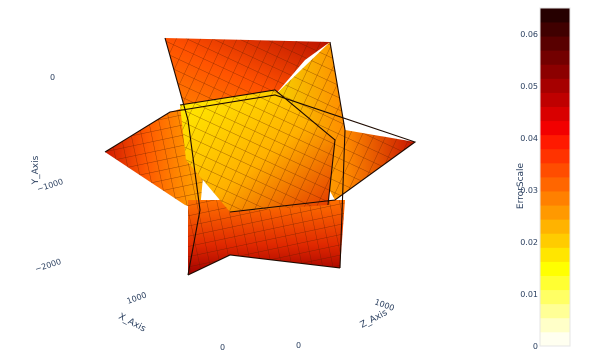 The height and width of the screenshot is (360, 589). Describe the element at coordinates (529, 86) in the screenshot. I see `colorbar-tick: 0.05` at that location.